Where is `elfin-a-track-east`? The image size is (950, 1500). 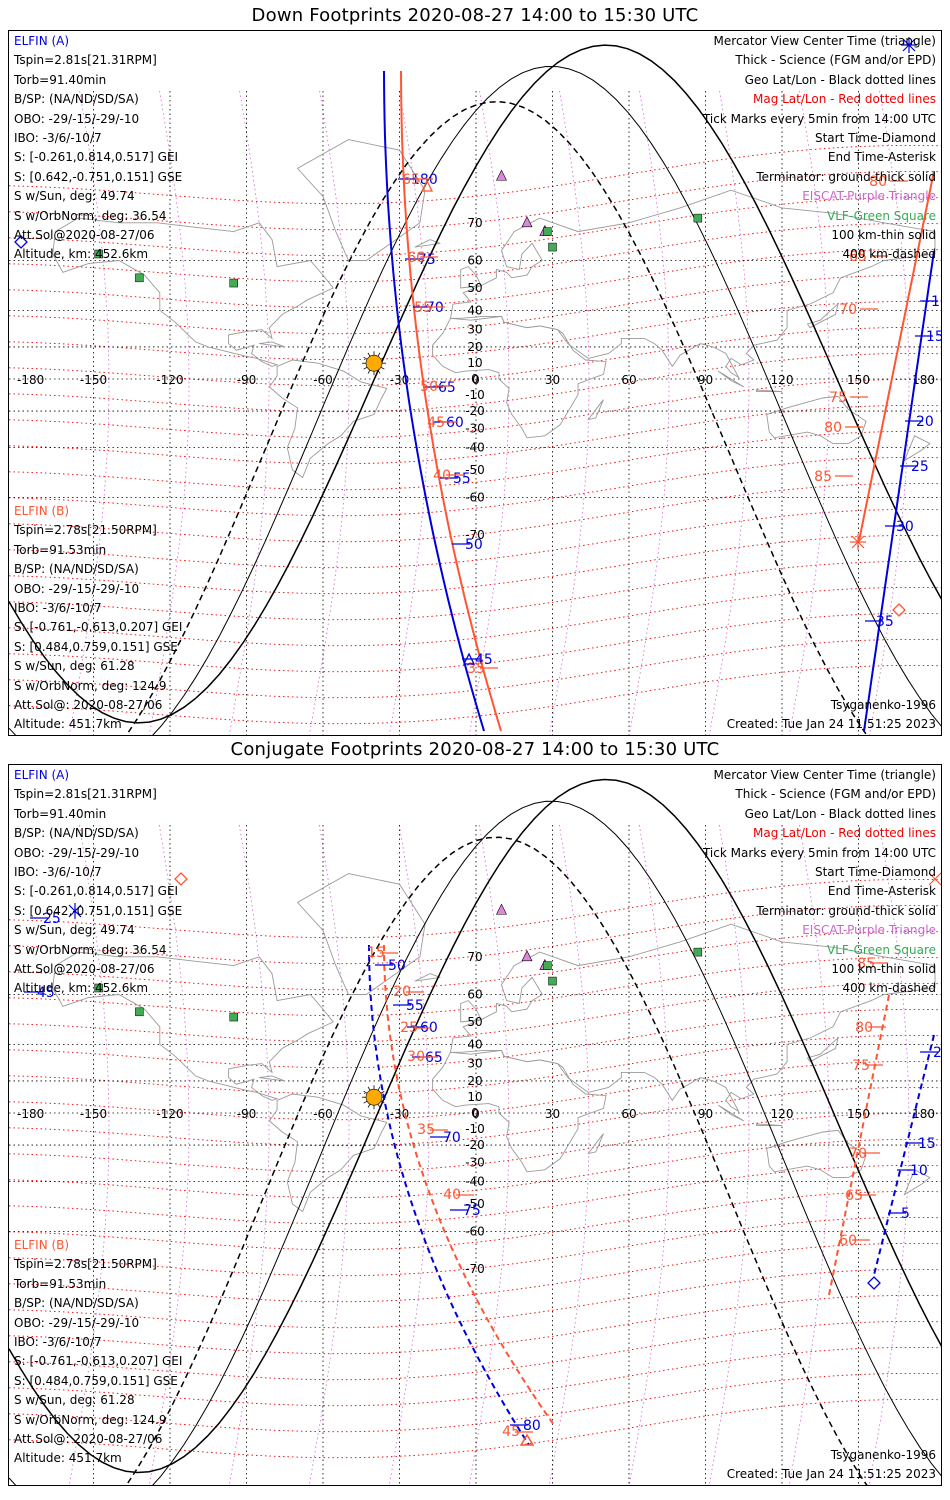 elfin-a-track-east is located at coordinates (904, 1155).